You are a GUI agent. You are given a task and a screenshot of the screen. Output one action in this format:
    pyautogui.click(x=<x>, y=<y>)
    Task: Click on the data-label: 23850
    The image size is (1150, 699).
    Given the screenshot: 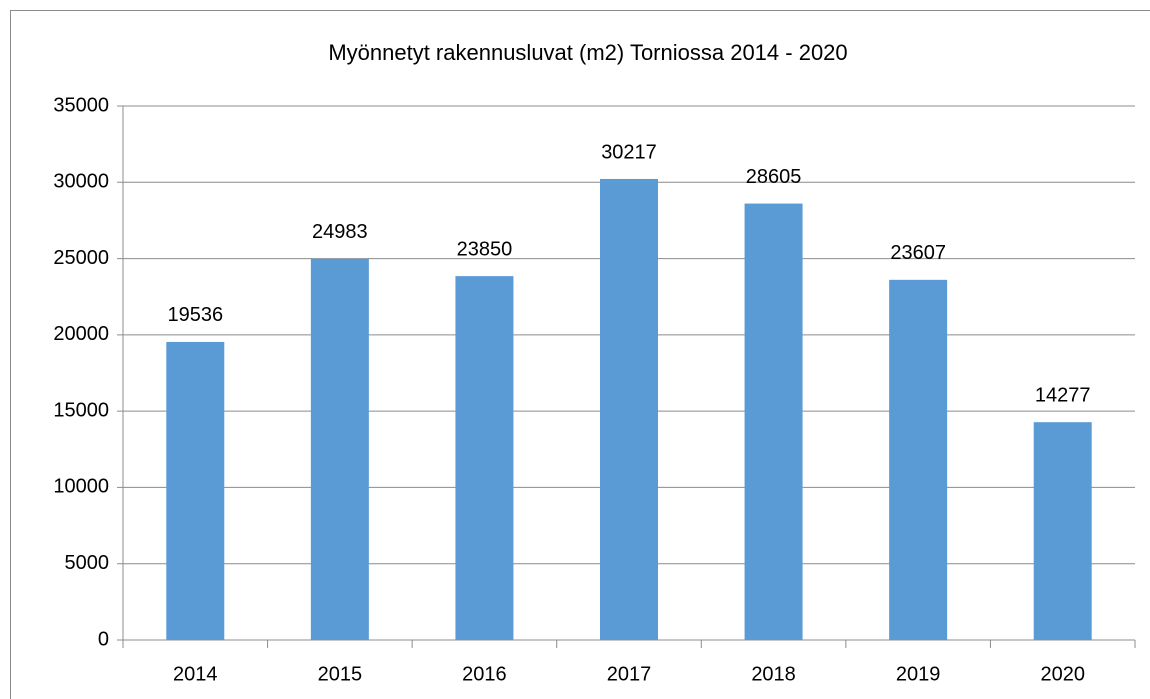 What is the action you would take?
    pyautogui.click(x=485, y=249)
    